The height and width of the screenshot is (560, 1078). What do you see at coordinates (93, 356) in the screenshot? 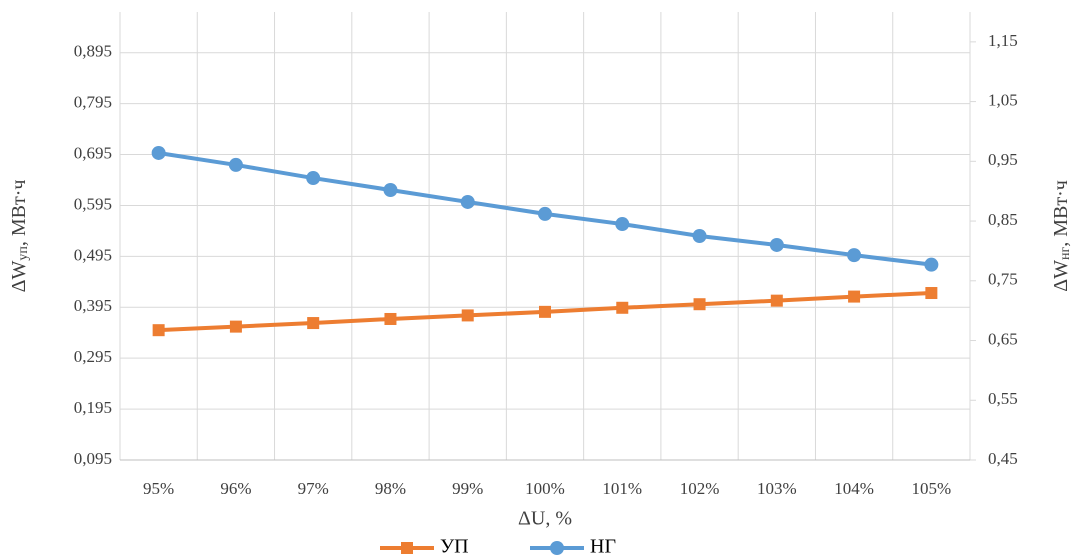
I see `y-tick-label: 0,295` at bounding box center [93, 356].